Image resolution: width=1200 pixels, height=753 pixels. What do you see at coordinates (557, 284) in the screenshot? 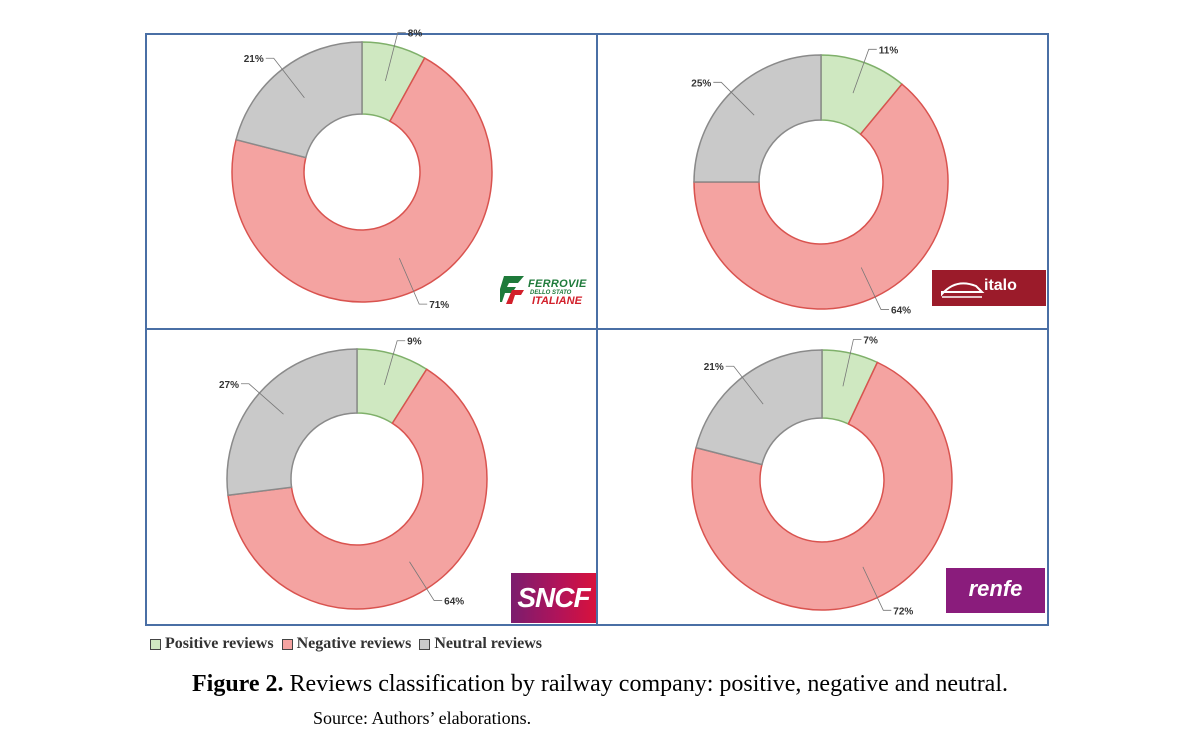
I see `fs-logo-line1: FERROVIE` at bounding box center [557, 284].